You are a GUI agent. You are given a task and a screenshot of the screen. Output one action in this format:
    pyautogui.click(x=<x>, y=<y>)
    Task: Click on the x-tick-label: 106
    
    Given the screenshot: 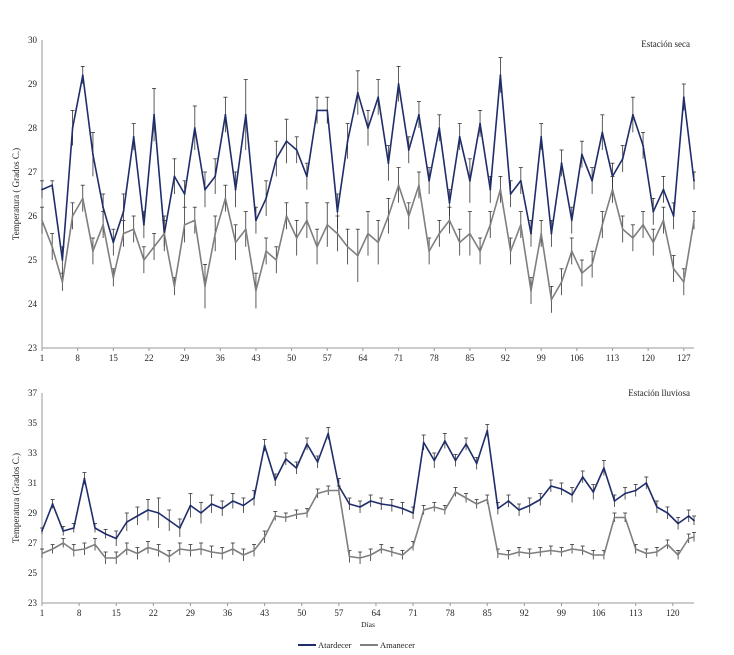 What is the action you would take?
    pyautogui.click(x=577, y=358)
    